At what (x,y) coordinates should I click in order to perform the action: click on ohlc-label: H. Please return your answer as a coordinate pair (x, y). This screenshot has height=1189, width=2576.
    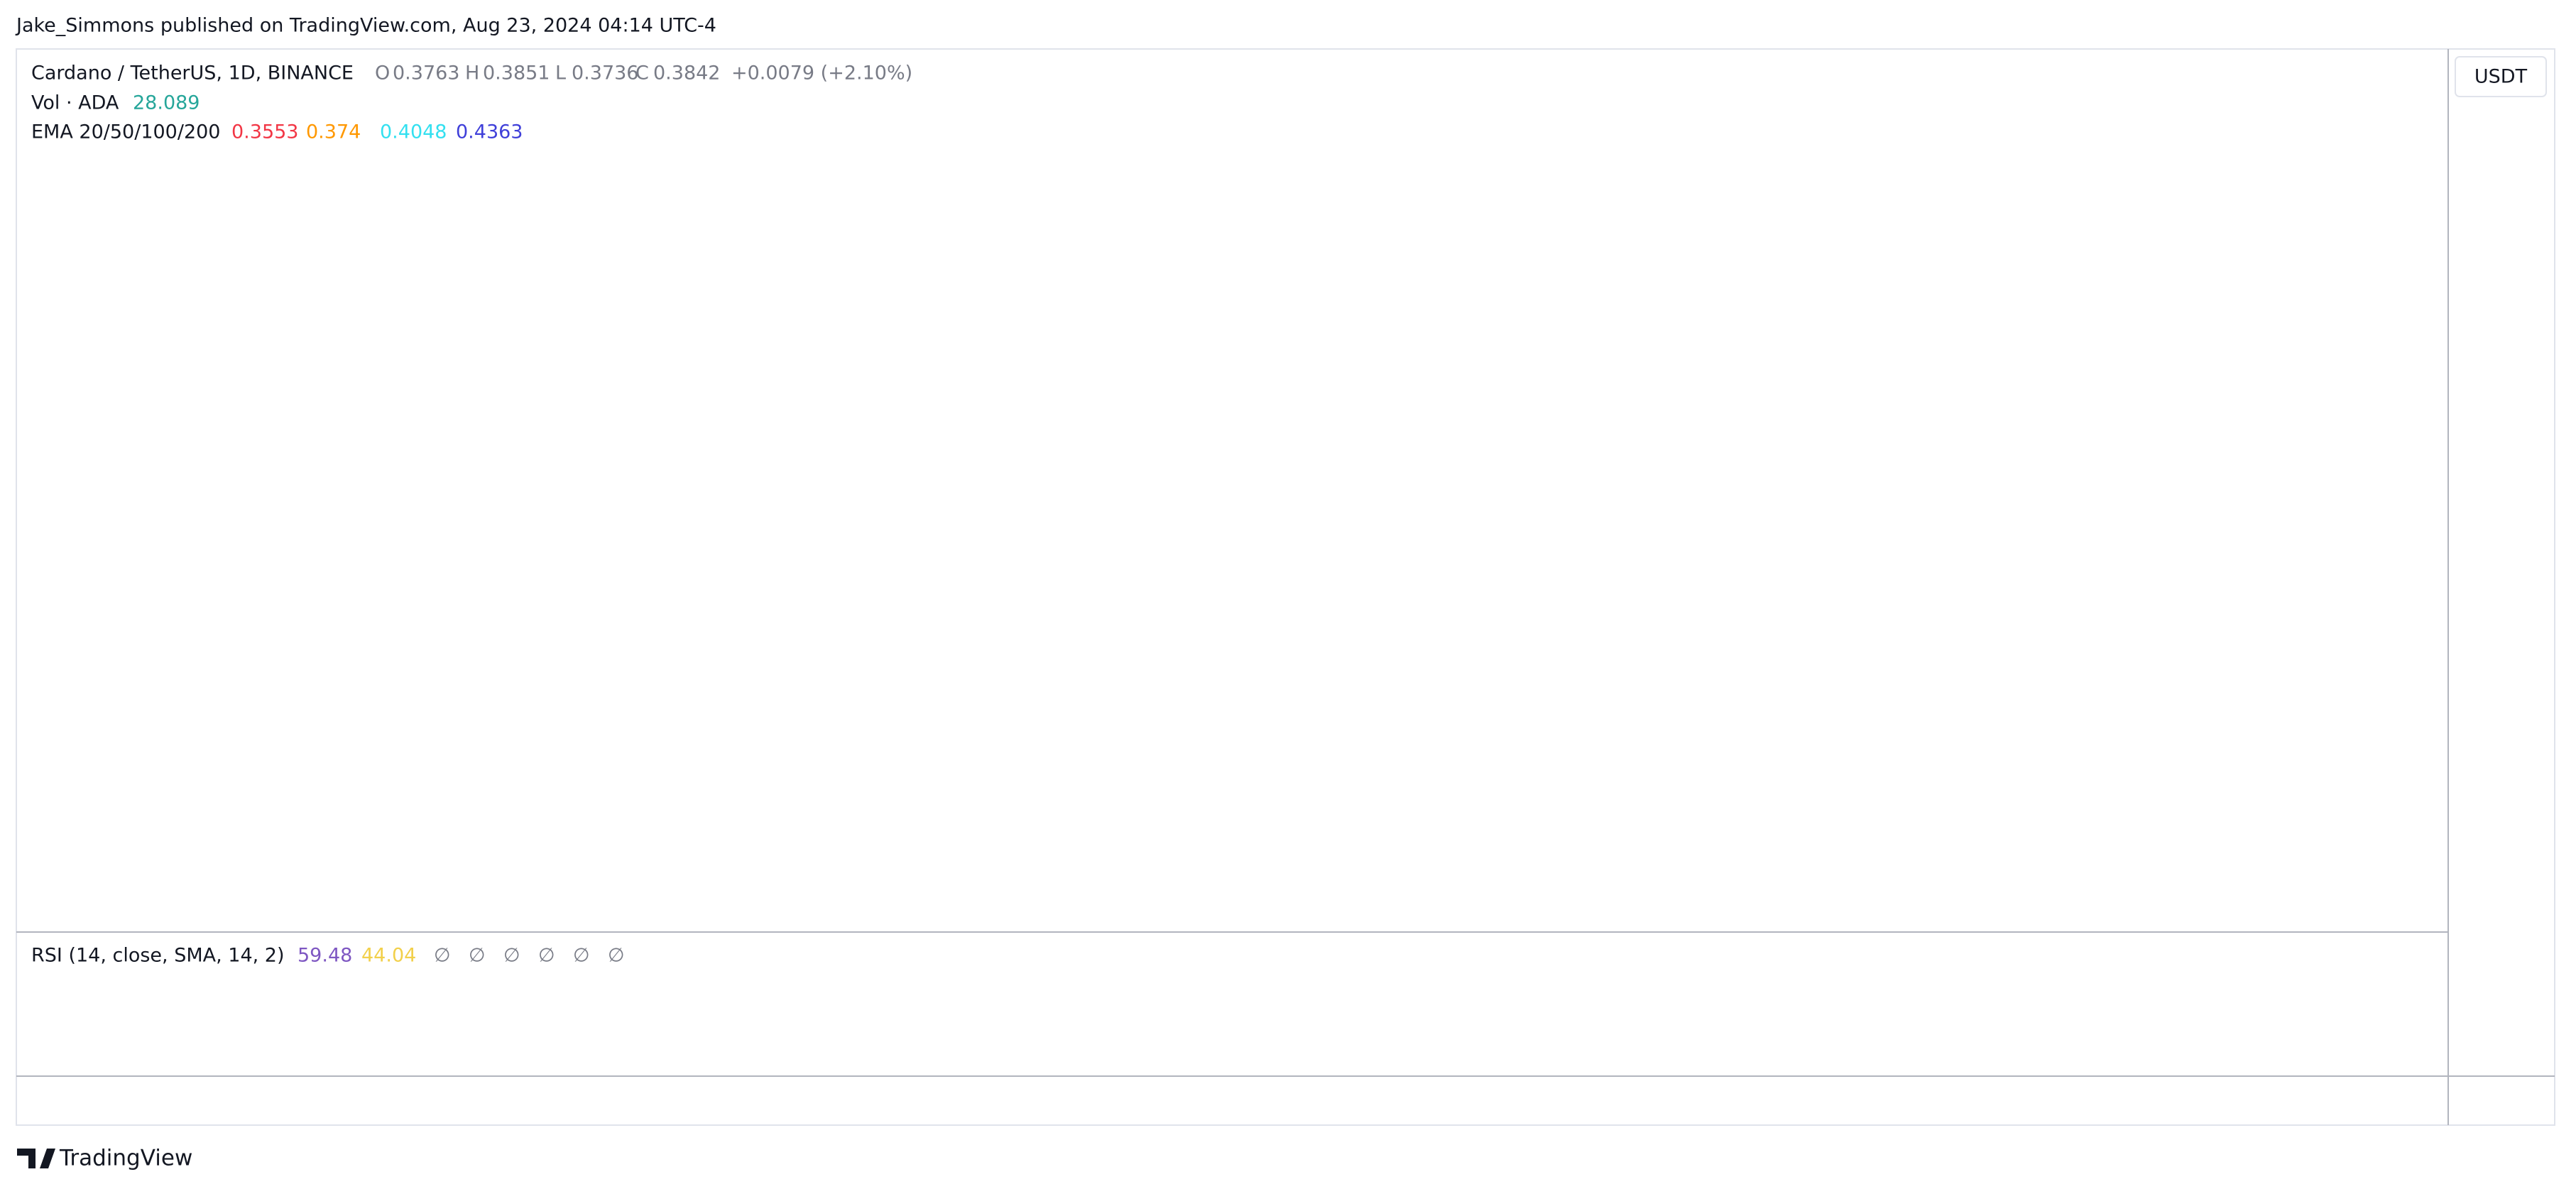
    Looking at the image, I should click on (472, 73).